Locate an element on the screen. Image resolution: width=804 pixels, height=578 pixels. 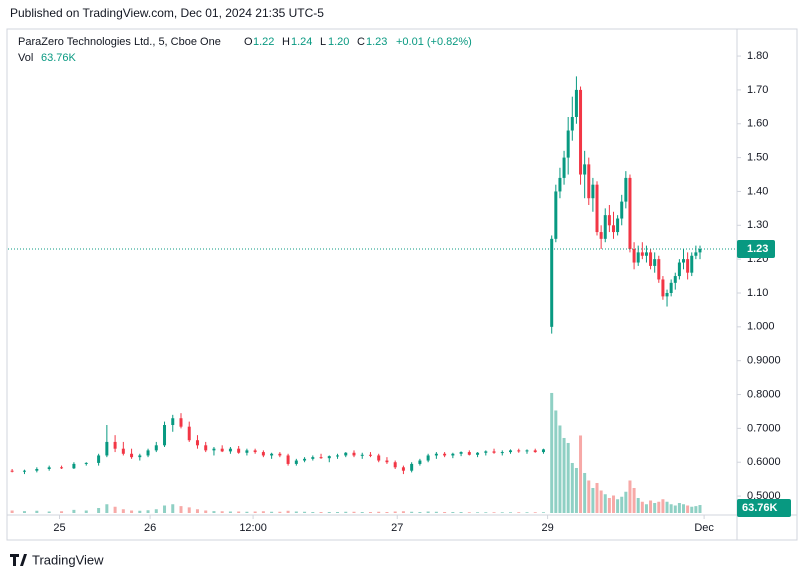
y-tick-label: 1.30 is located at coordinates (757, 225).